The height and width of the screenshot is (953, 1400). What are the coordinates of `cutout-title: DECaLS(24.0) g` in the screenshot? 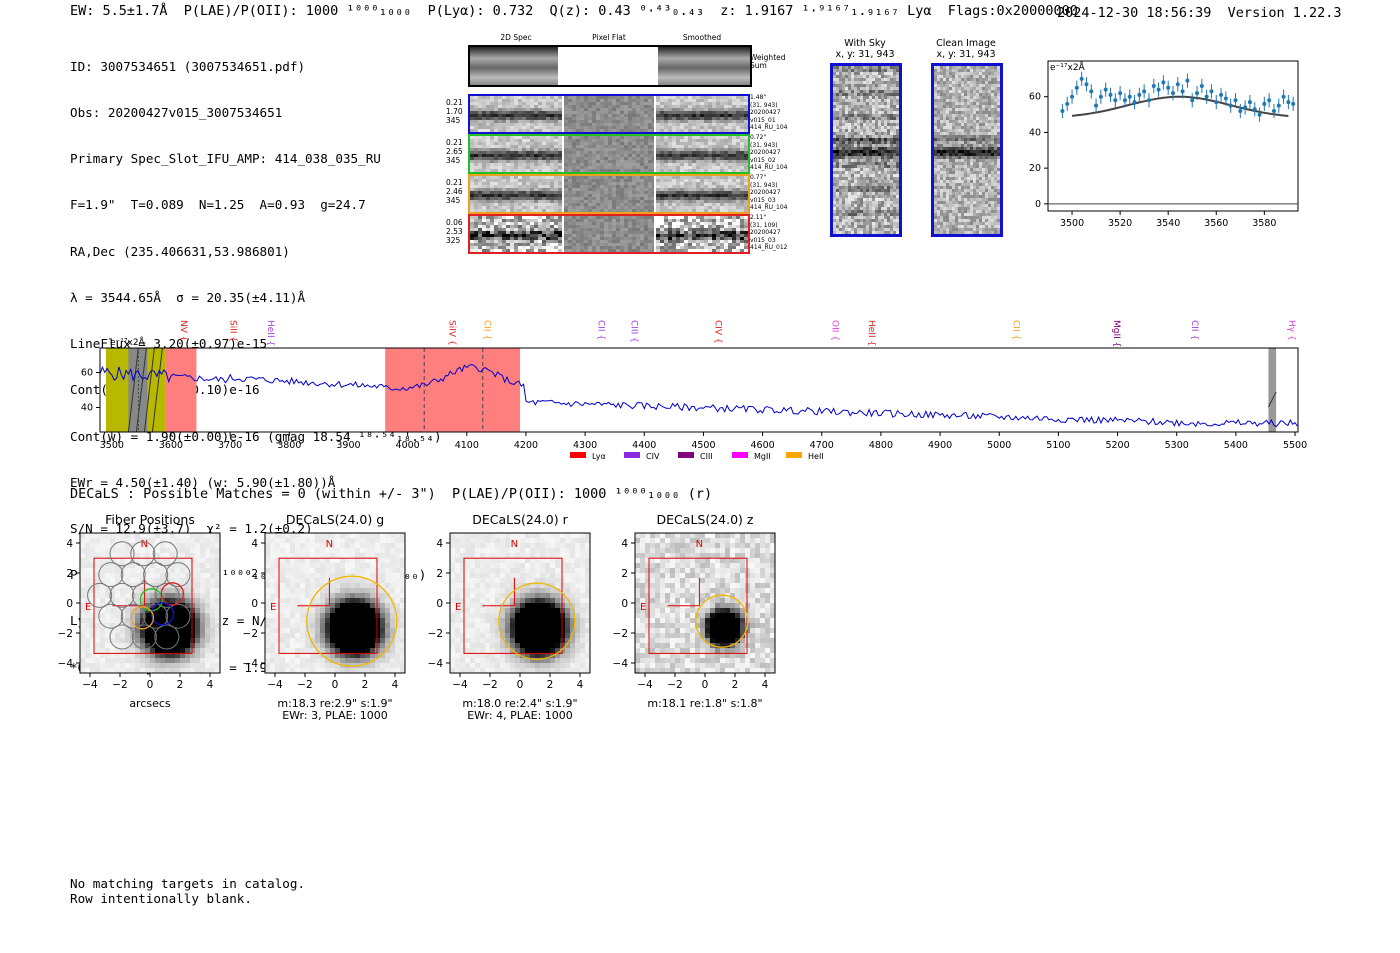 It's located at (335, 519).